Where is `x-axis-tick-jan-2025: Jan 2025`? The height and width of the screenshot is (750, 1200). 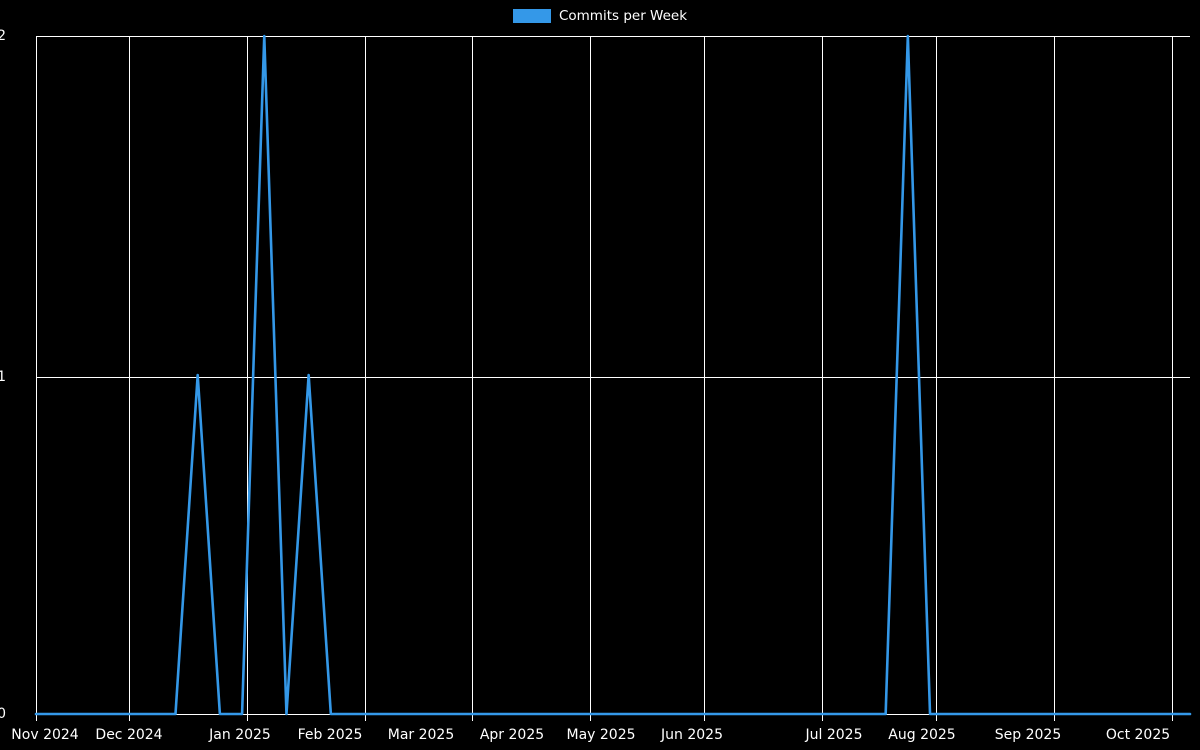
x-axis-tick-jan-2025: Jan 2025 is located at coordinates (240, 735).